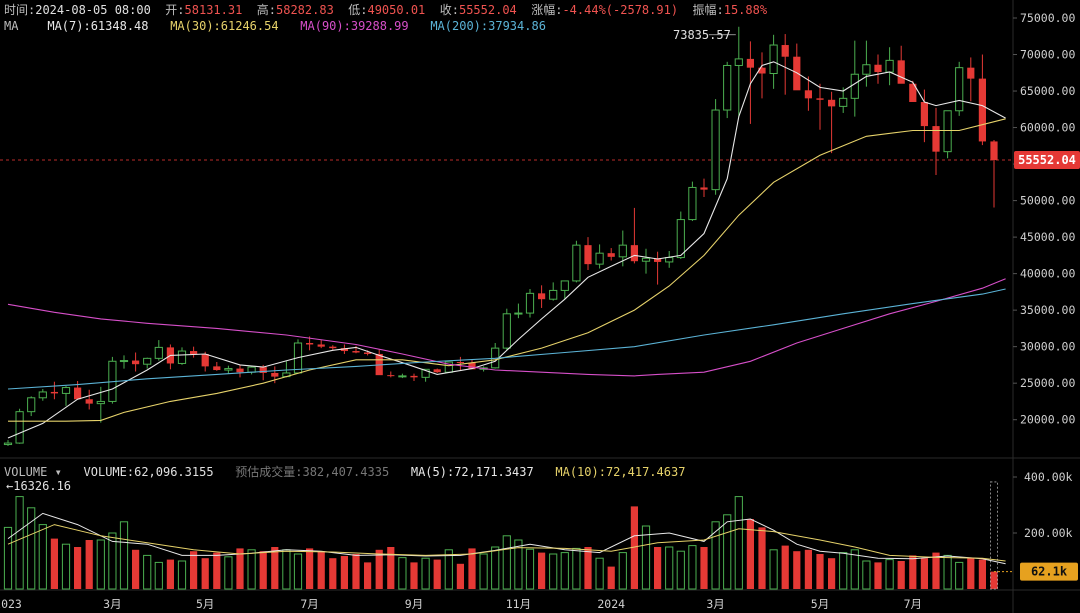  What do you see at coordinates (1047, 18) in the screenshot?
I see `price-tick-label: 75000.00` at bounding box center [1047, 18].